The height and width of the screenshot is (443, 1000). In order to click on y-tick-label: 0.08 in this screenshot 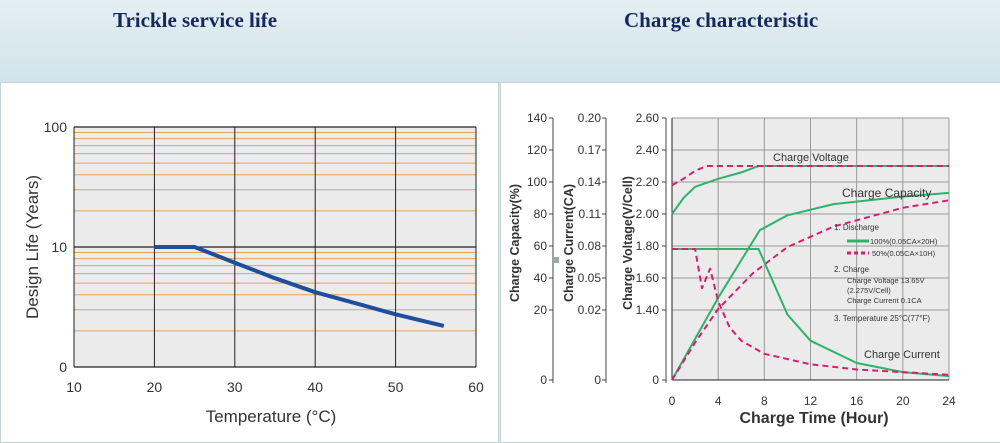, I will do `click(590, 246)`.